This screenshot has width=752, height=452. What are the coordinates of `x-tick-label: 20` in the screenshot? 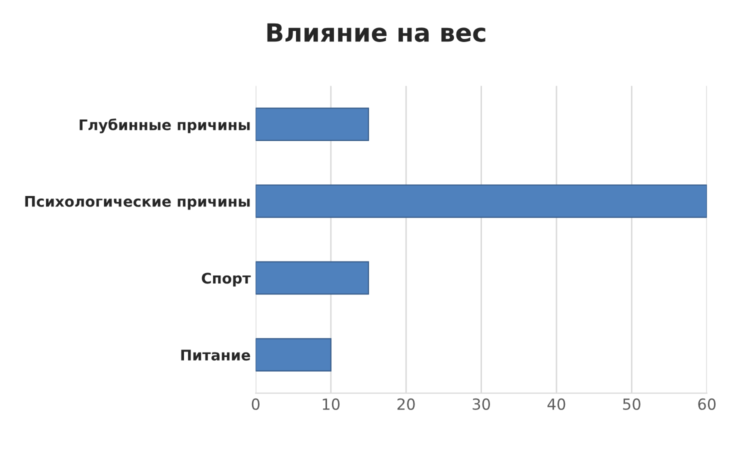 It's located at (406, 404).